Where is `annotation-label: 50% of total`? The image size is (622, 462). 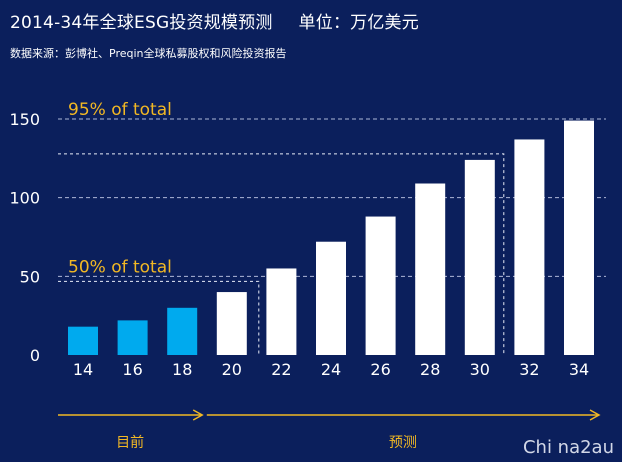
annotation-label: 50% of total is located at coordinates (120, 267).